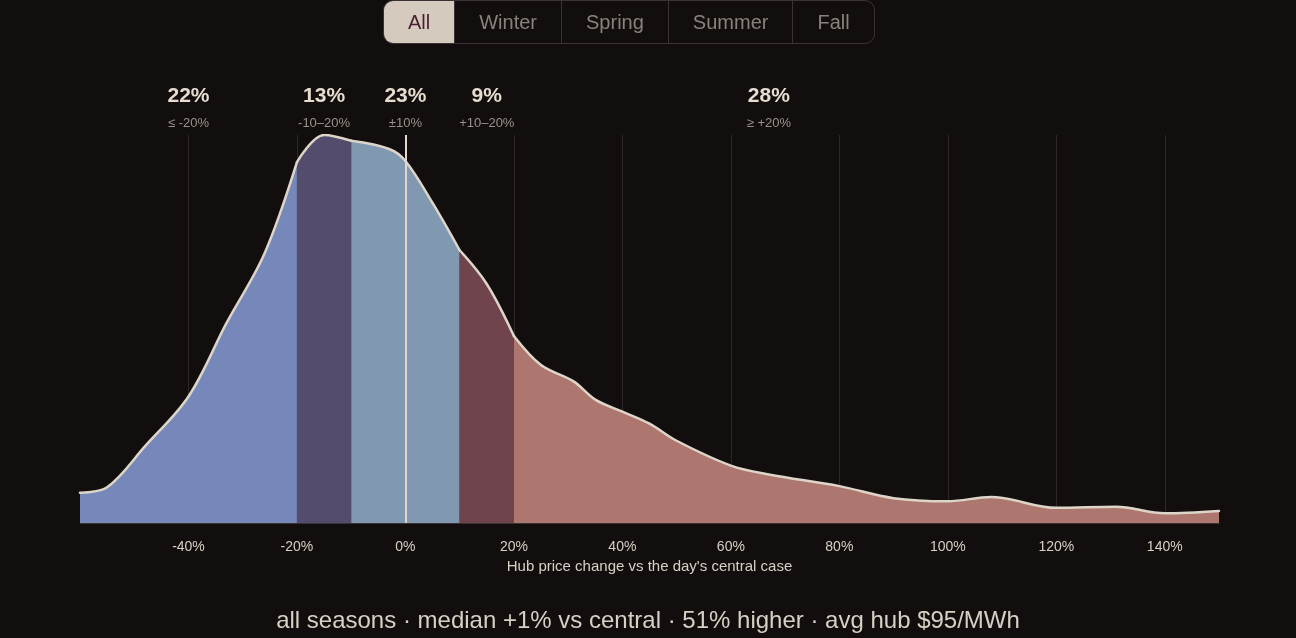  I want to click on text: 9%, so click(487, 94).